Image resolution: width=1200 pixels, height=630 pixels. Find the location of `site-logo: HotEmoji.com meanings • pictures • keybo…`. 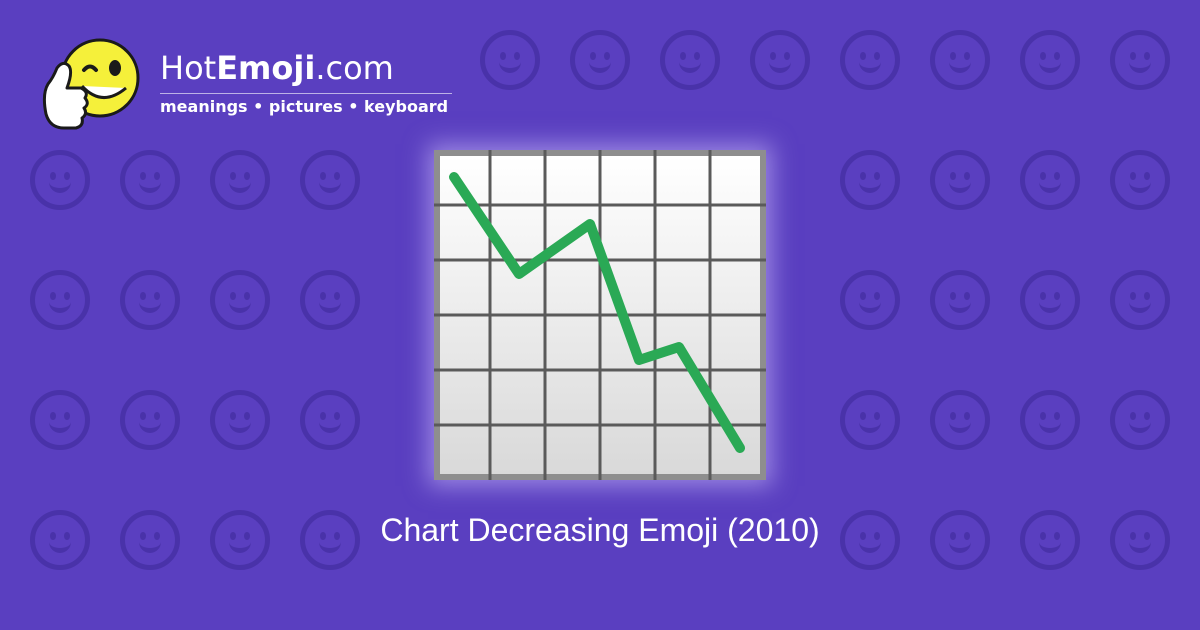

site-logo: HotEmoji.com meanings • pictures • keybo… is located at coordinates (253, 82).